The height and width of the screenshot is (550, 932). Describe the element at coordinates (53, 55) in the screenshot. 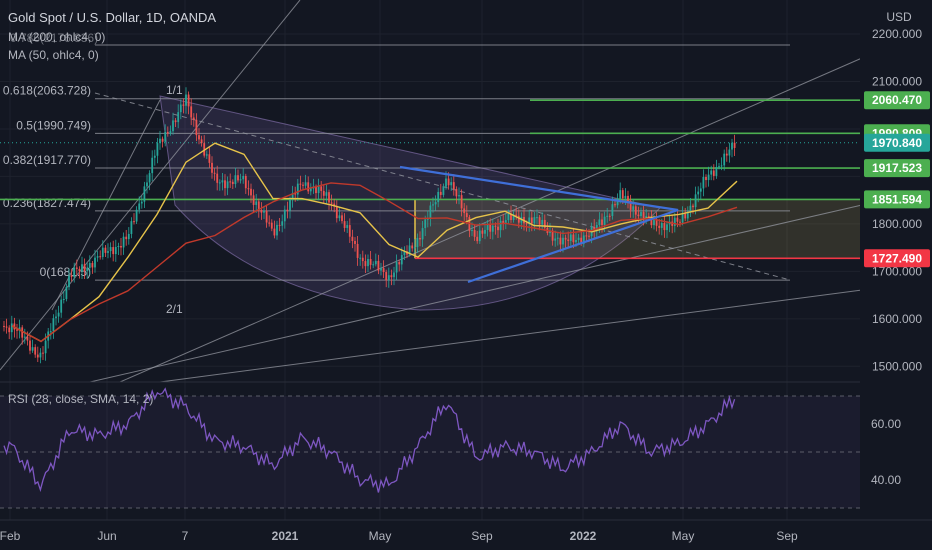

I see `ma50-legend: MA (50, ohlc4, 0)` at that location.